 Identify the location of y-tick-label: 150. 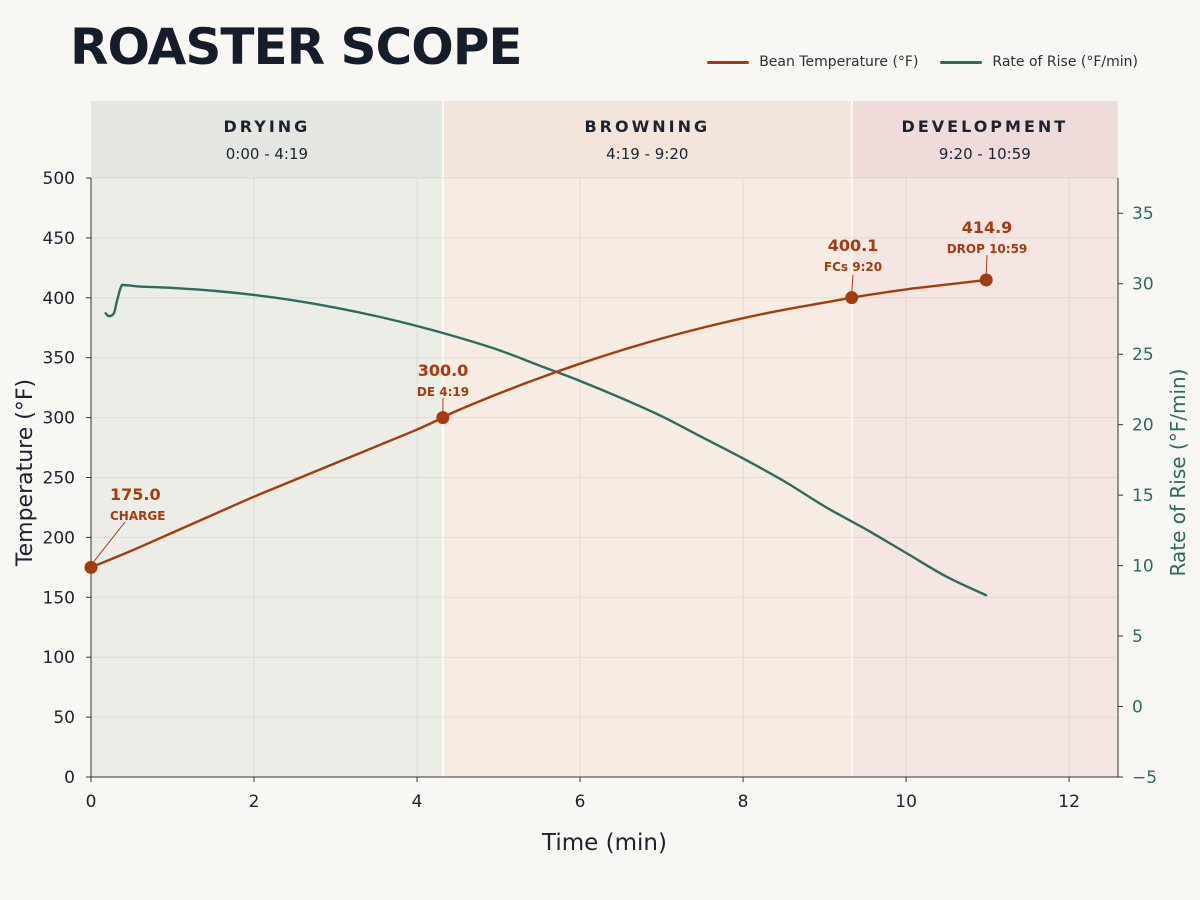
(59, 598).